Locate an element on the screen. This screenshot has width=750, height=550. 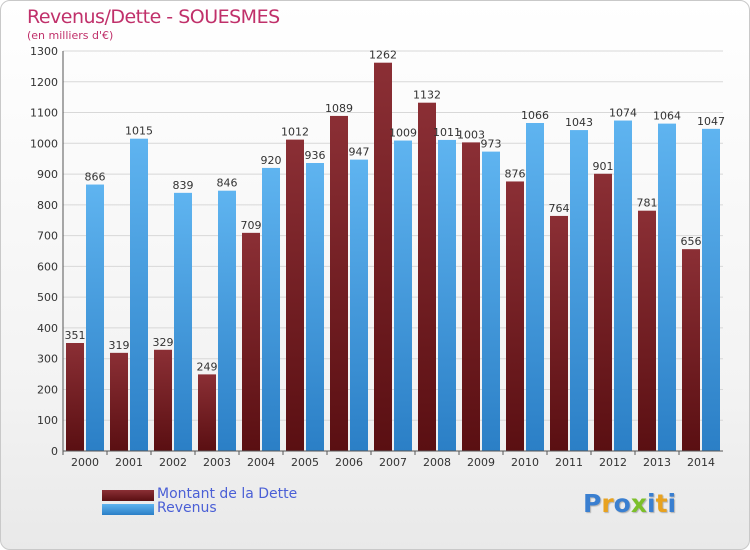
data-label-revenus: 973 is located at coordinates (491, 144).